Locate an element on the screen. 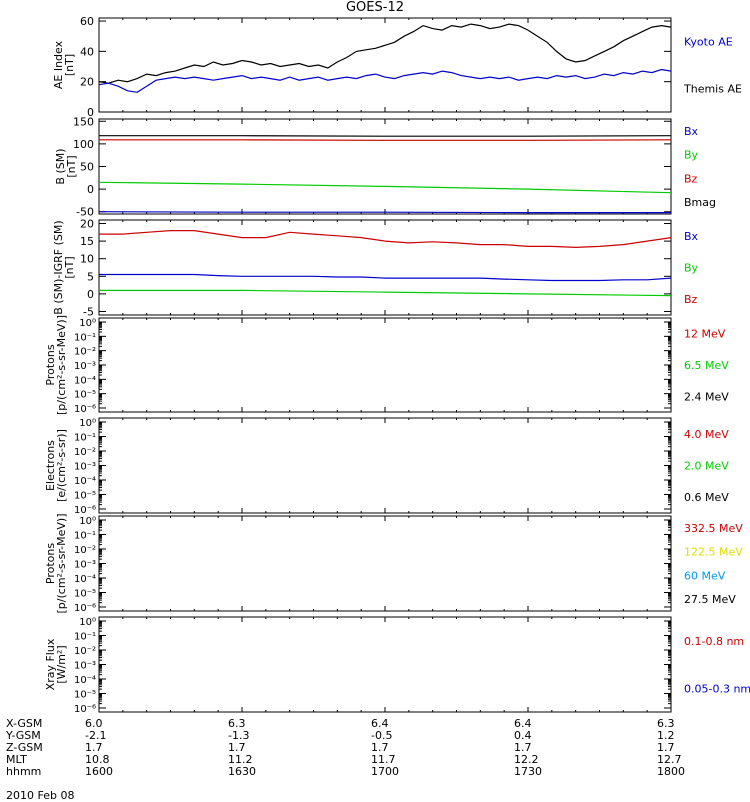 The width and height of the screenshot is (750, 802). legend-entry: Bx is located at coordinates (691, 236).